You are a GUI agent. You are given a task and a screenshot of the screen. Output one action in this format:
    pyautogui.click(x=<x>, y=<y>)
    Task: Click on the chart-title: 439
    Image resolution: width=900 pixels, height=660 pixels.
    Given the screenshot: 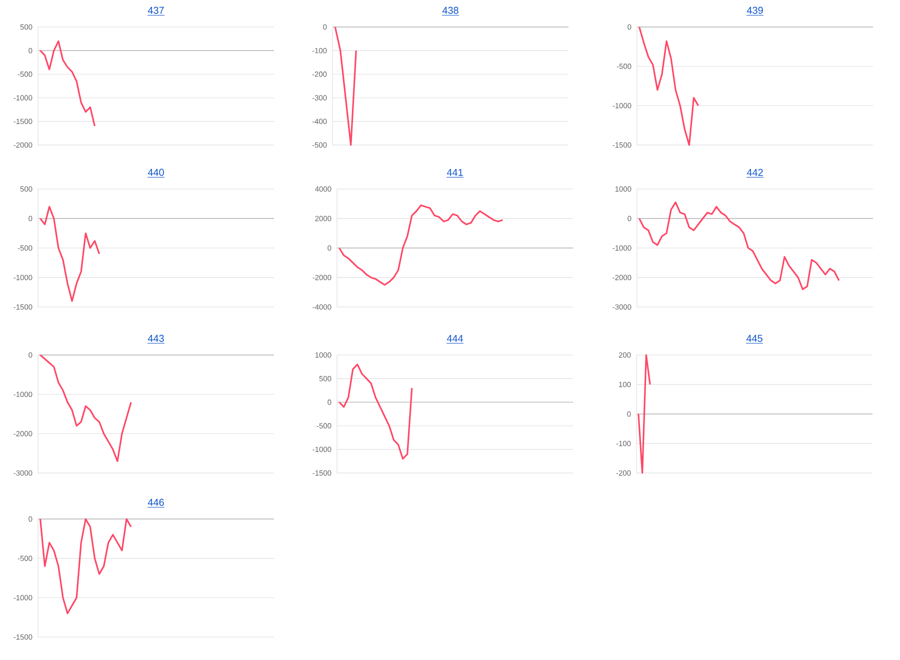 What is the action you would take?
    pyautogui.click(x=754, y=10)
    